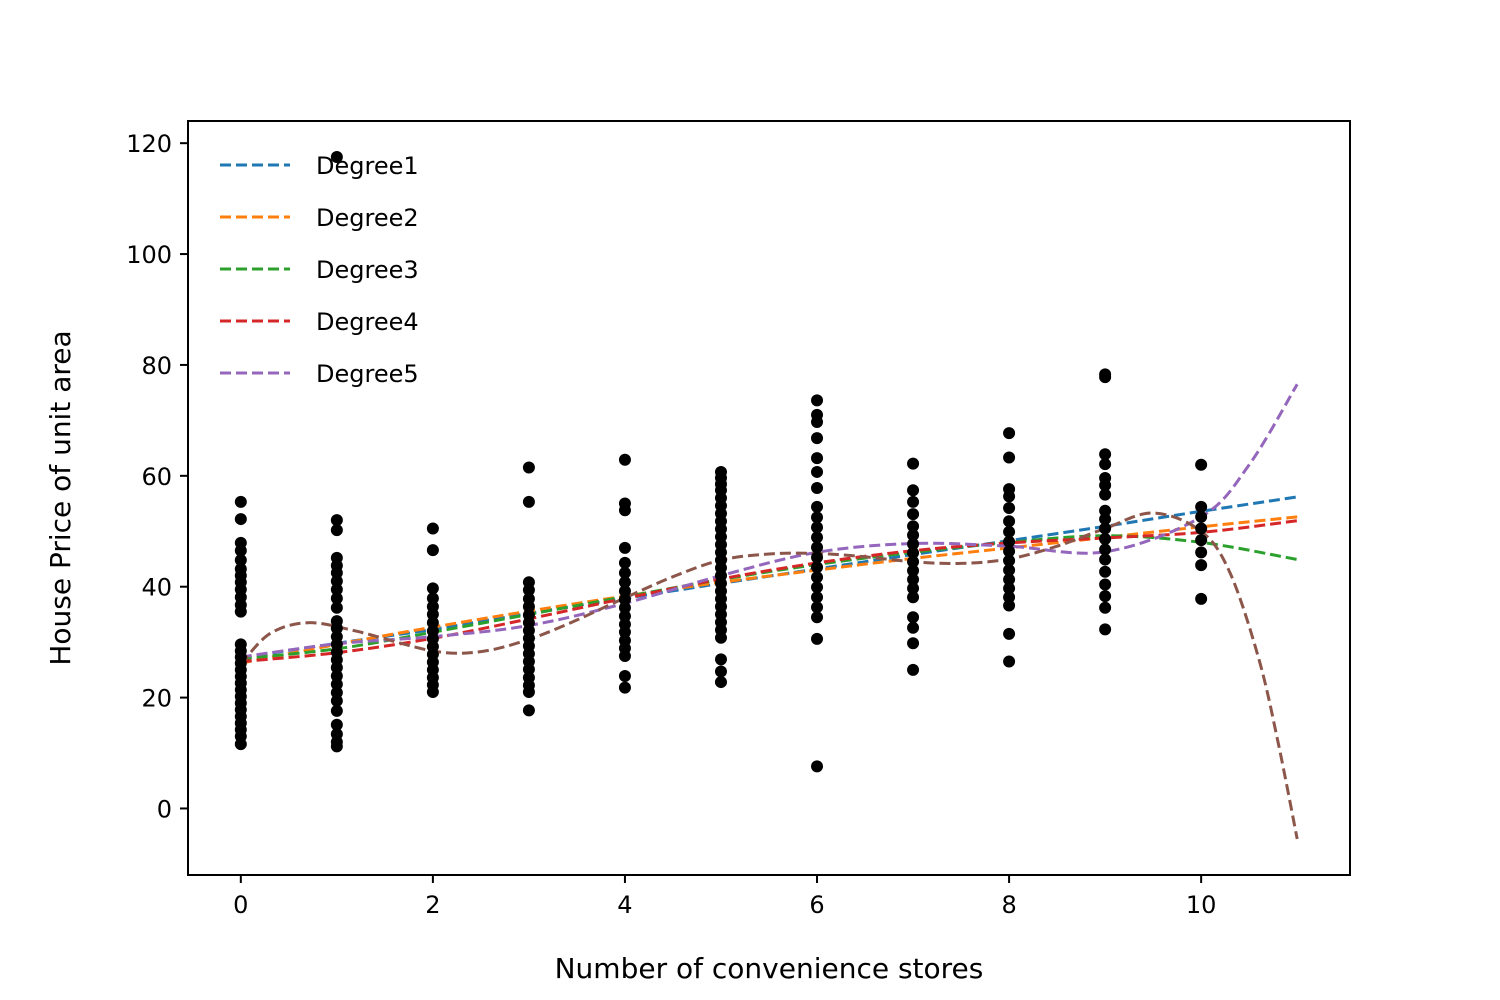  Describe the element at coordinates (769, 968) in the screenshot. I see `x-axis-label: Number of convenience stores` at that location.